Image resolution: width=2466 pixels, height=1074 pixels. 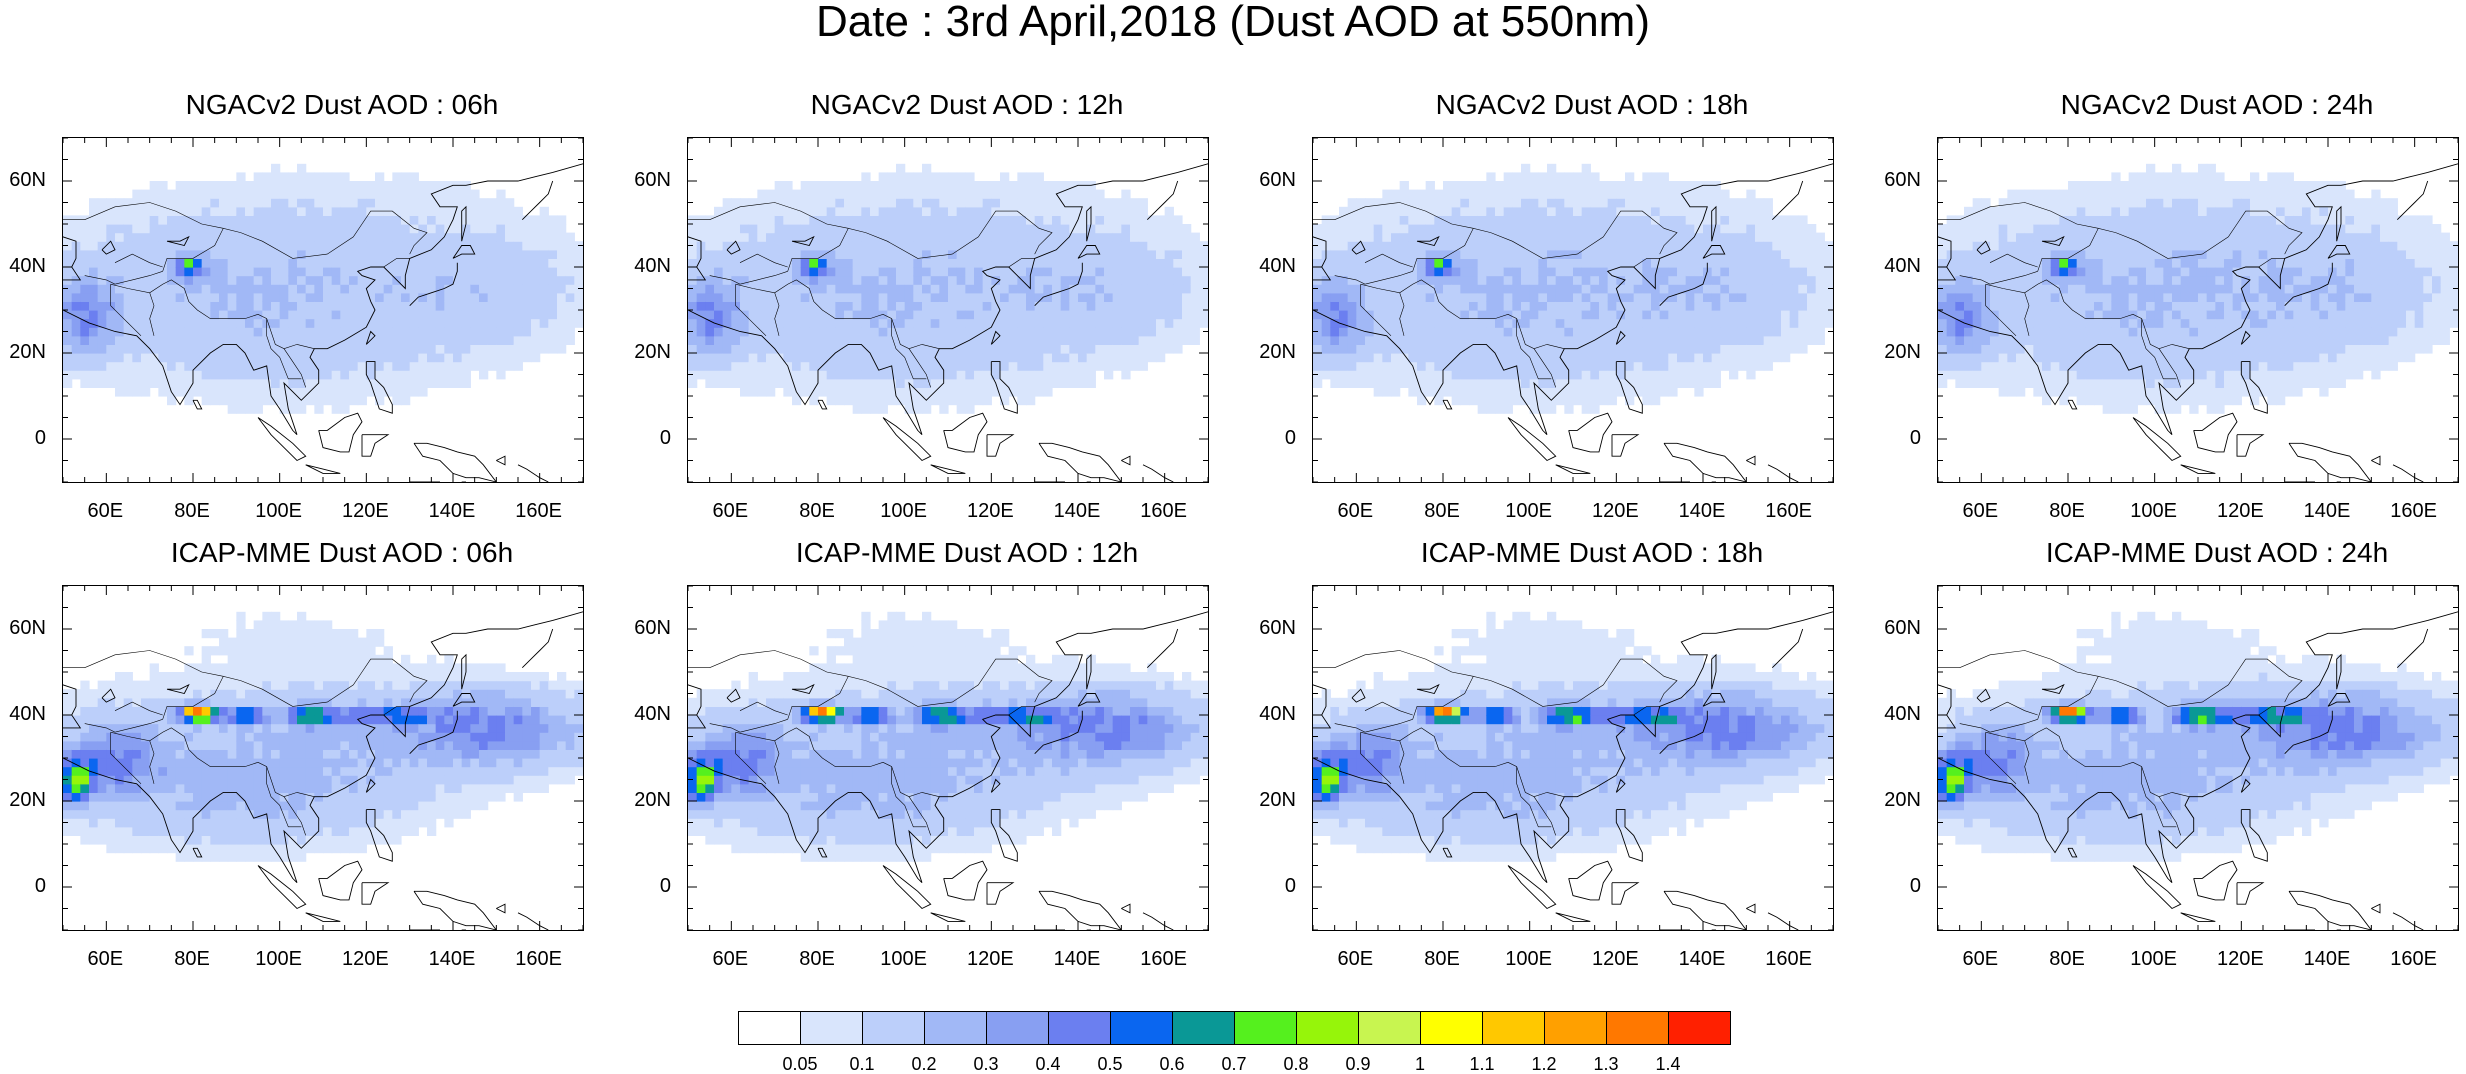 I want to click on colorbar-label: 0.2, so click(x=924, y=1064).